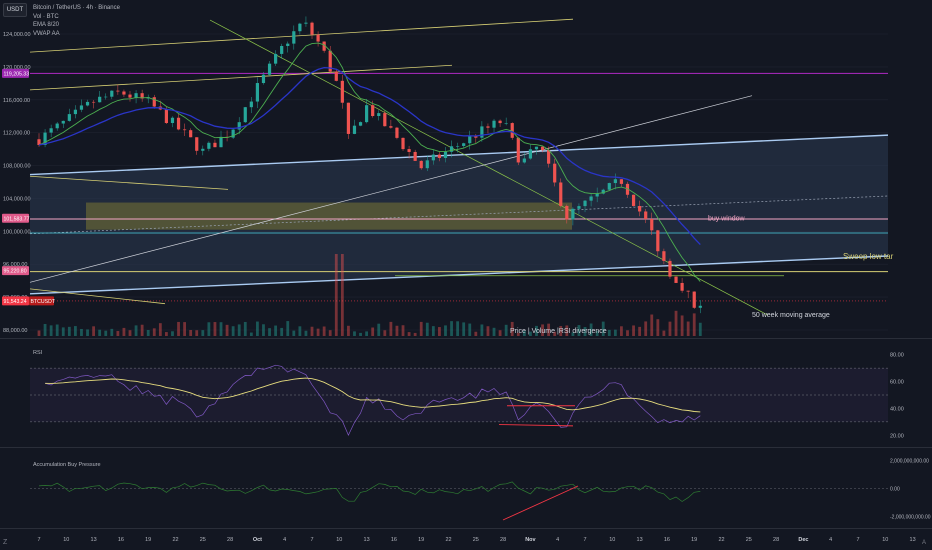  Describe the element at coordinates (17, 199) in the screenshot. I see `price-tick-label: 104,000.00` at that location.